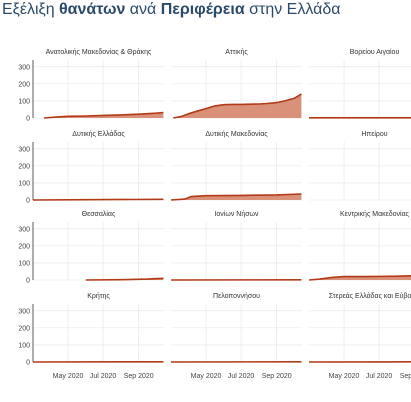 The image size is (411, 402). I want to click on facet-title: Αττικής, so click(236, 52).